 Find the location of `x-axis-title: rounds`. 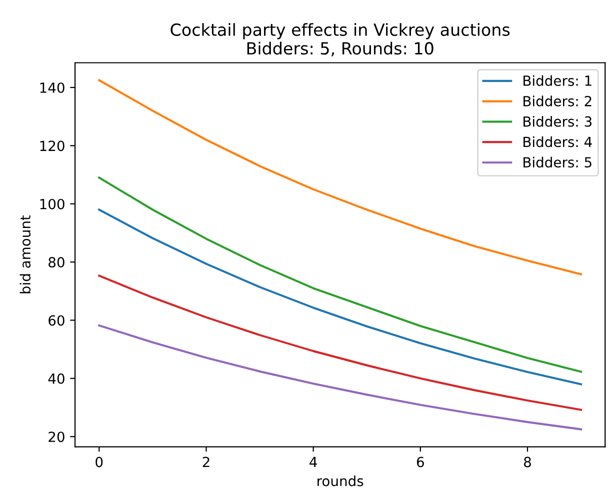

x-axis-title: rounds is located at coordinates (341, 481).